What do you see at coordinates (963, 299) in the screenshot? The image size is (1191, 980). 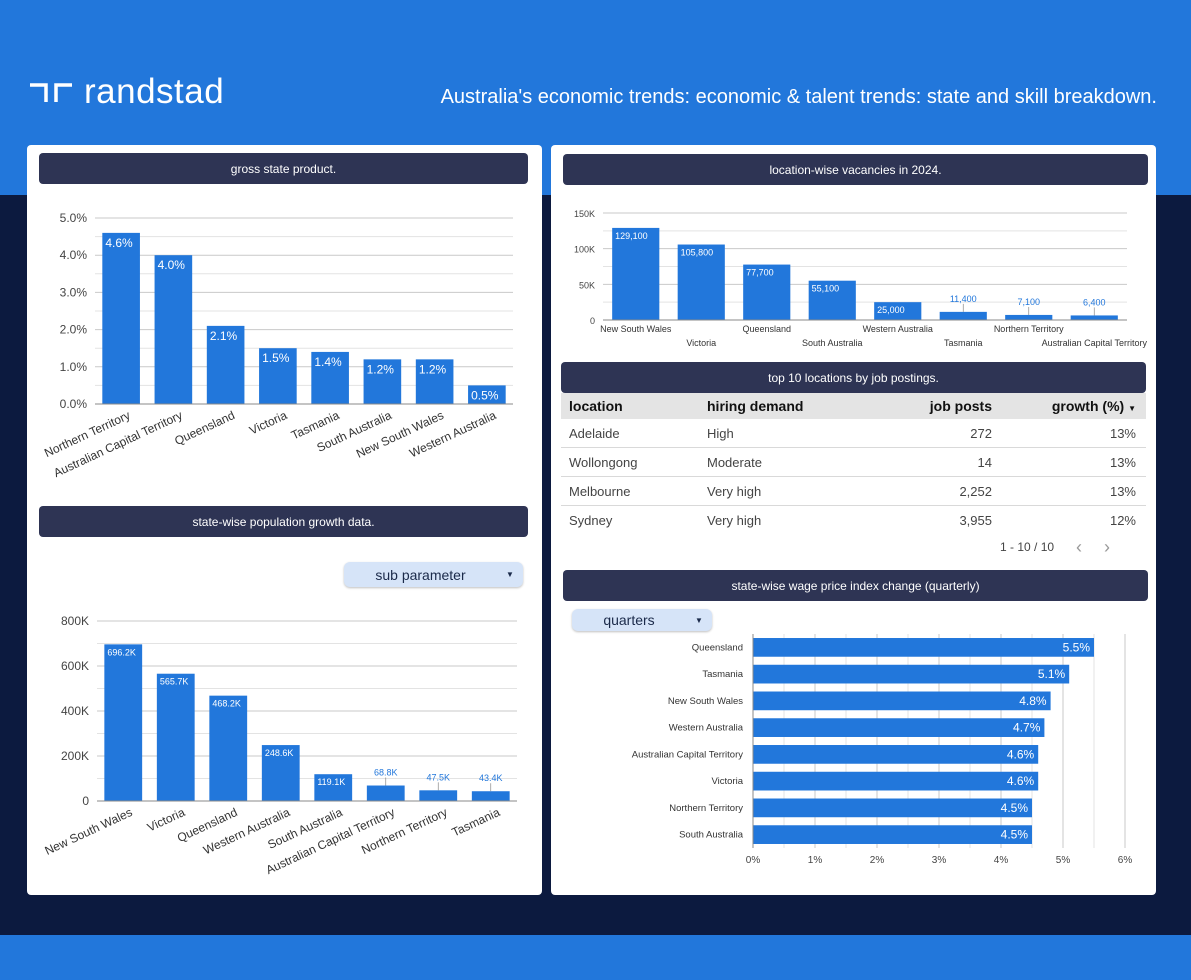 I see `data-label: 11,400` at bounding box center [963, 299].